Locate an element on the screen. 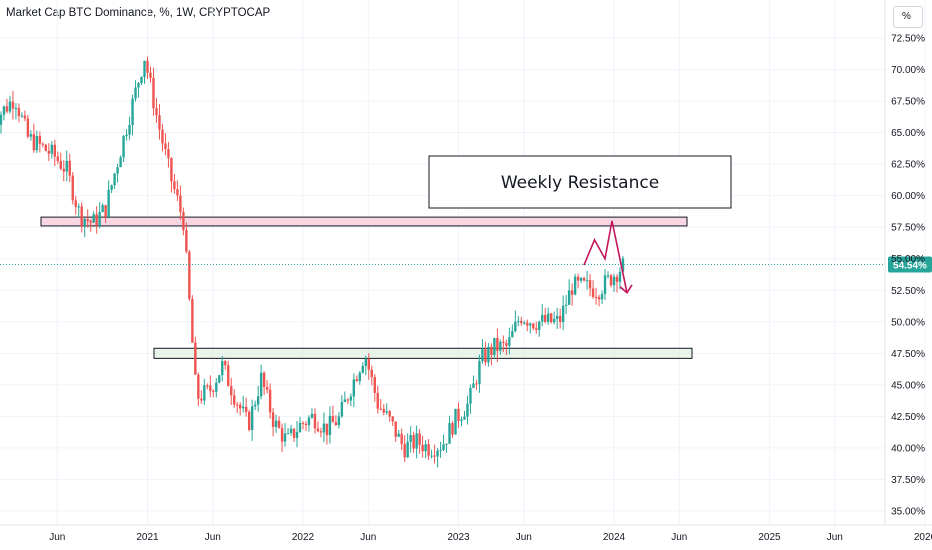 The image size is (932, 550). support-zone is located at coordinates (423, 353).